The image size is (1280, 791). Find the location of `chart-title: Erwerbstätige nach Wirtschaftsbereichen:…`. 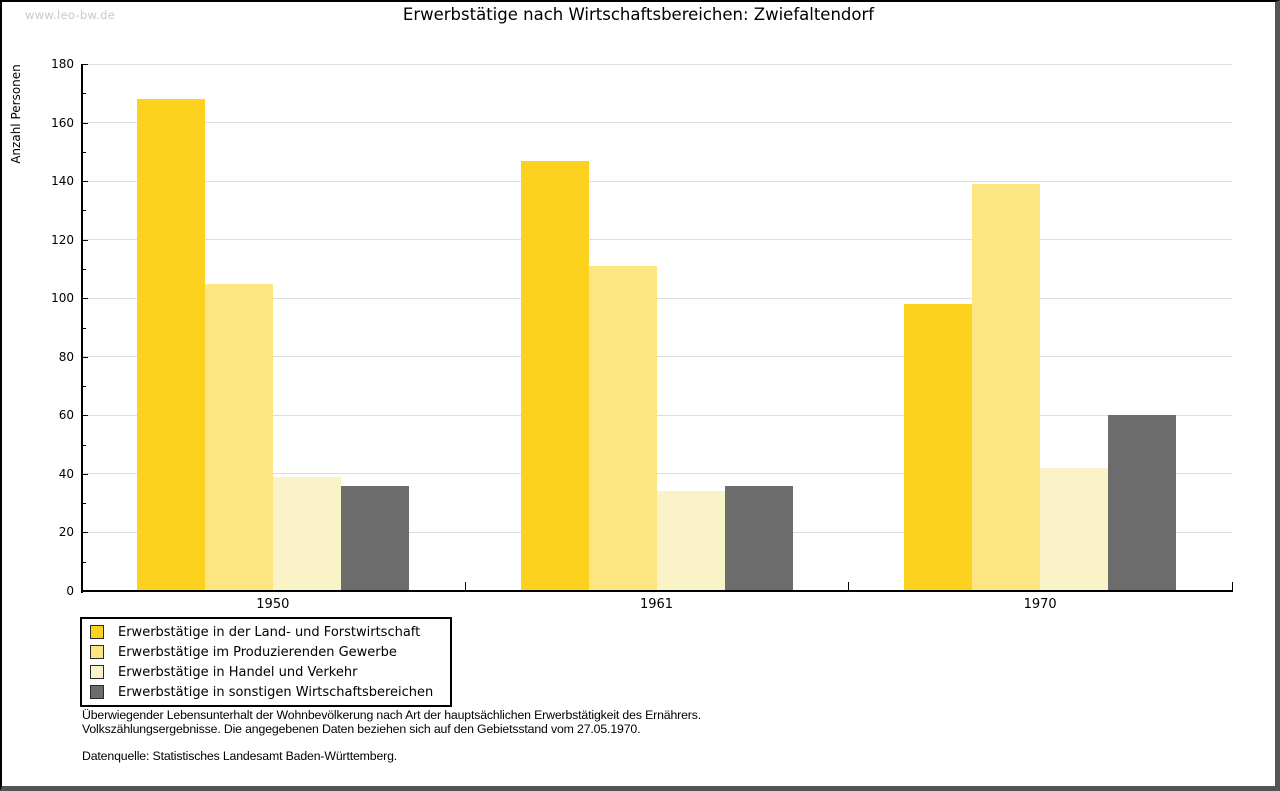

chart-title: Erwerbstätige nach Wirtschaftsbereichen:… is located at coordinates (638, 14).